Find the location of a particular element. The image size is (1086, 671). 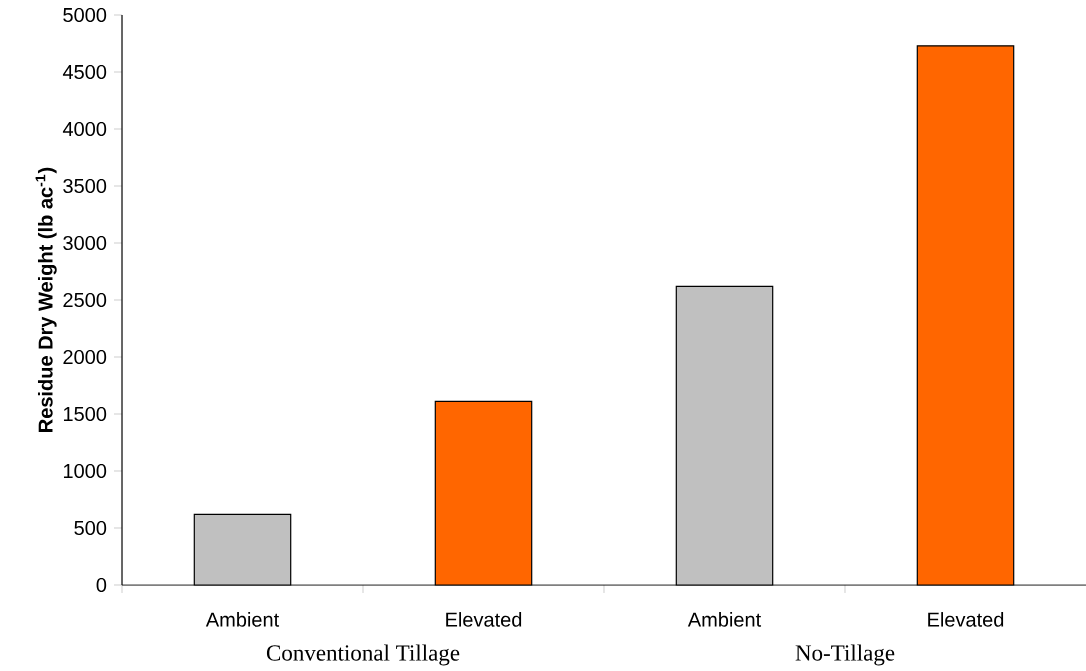

y-tick-label: 4500 is located at coordinates (84, 72).